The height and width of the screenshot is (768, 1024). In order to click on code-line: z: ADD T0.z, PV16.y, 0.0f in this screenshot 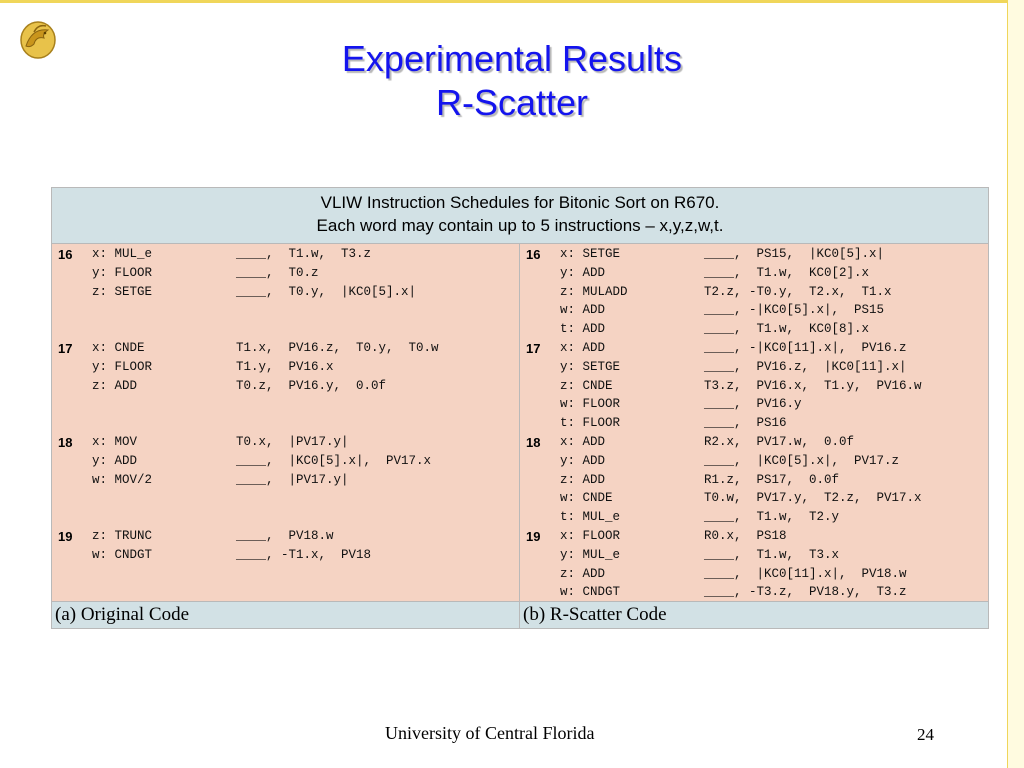, I will do `click(285, 386)`.